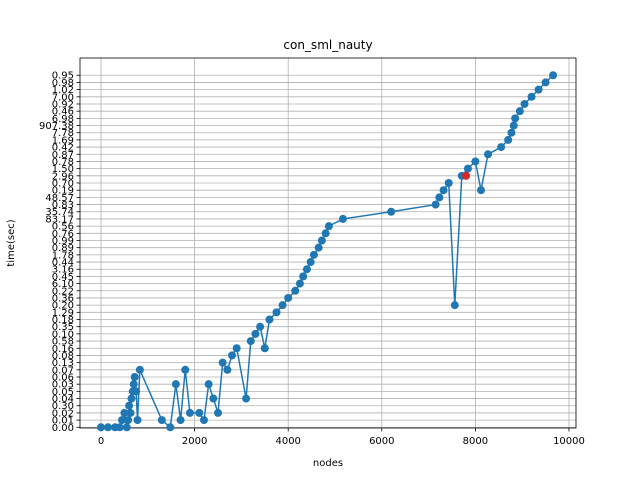 The width and height of the screenshot is (640, 484). Describe the element at coordinates (63, 298) in the screenshot. I see `y-tick-label: 0.36` at that location.